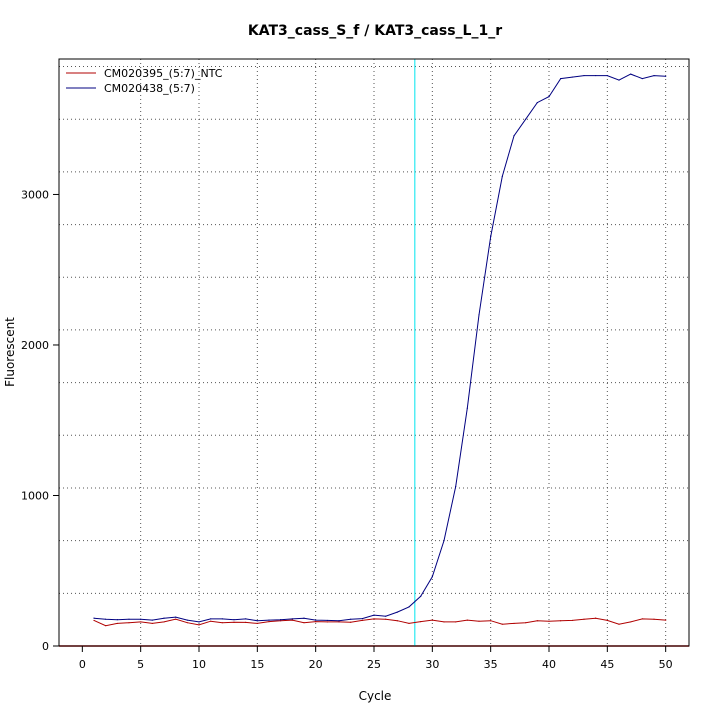  I want to click on y-tick-label: 1000, so click(35, 495).